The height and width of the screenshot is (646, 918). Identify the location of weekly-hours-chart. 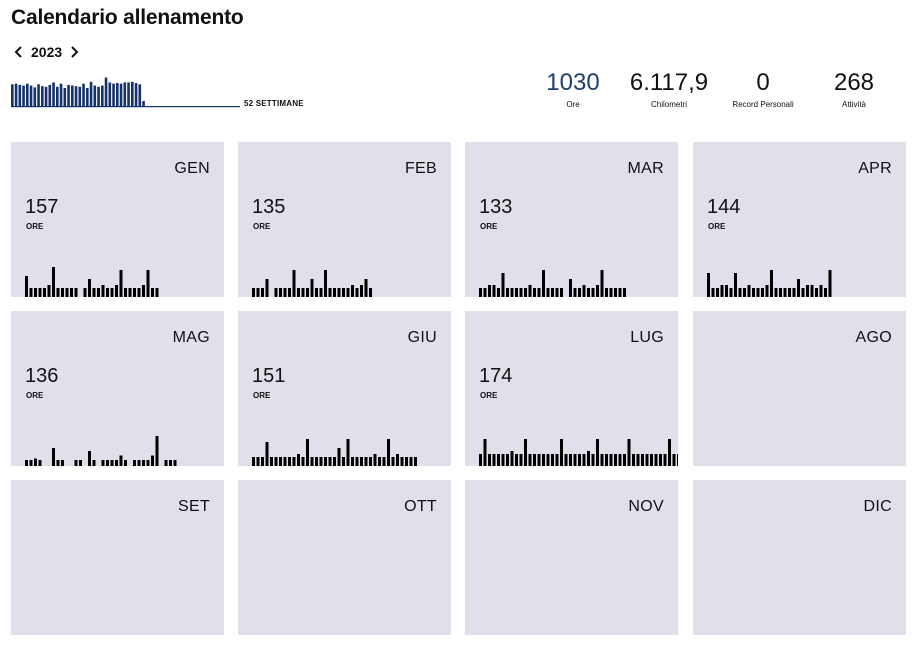
(125, 87).